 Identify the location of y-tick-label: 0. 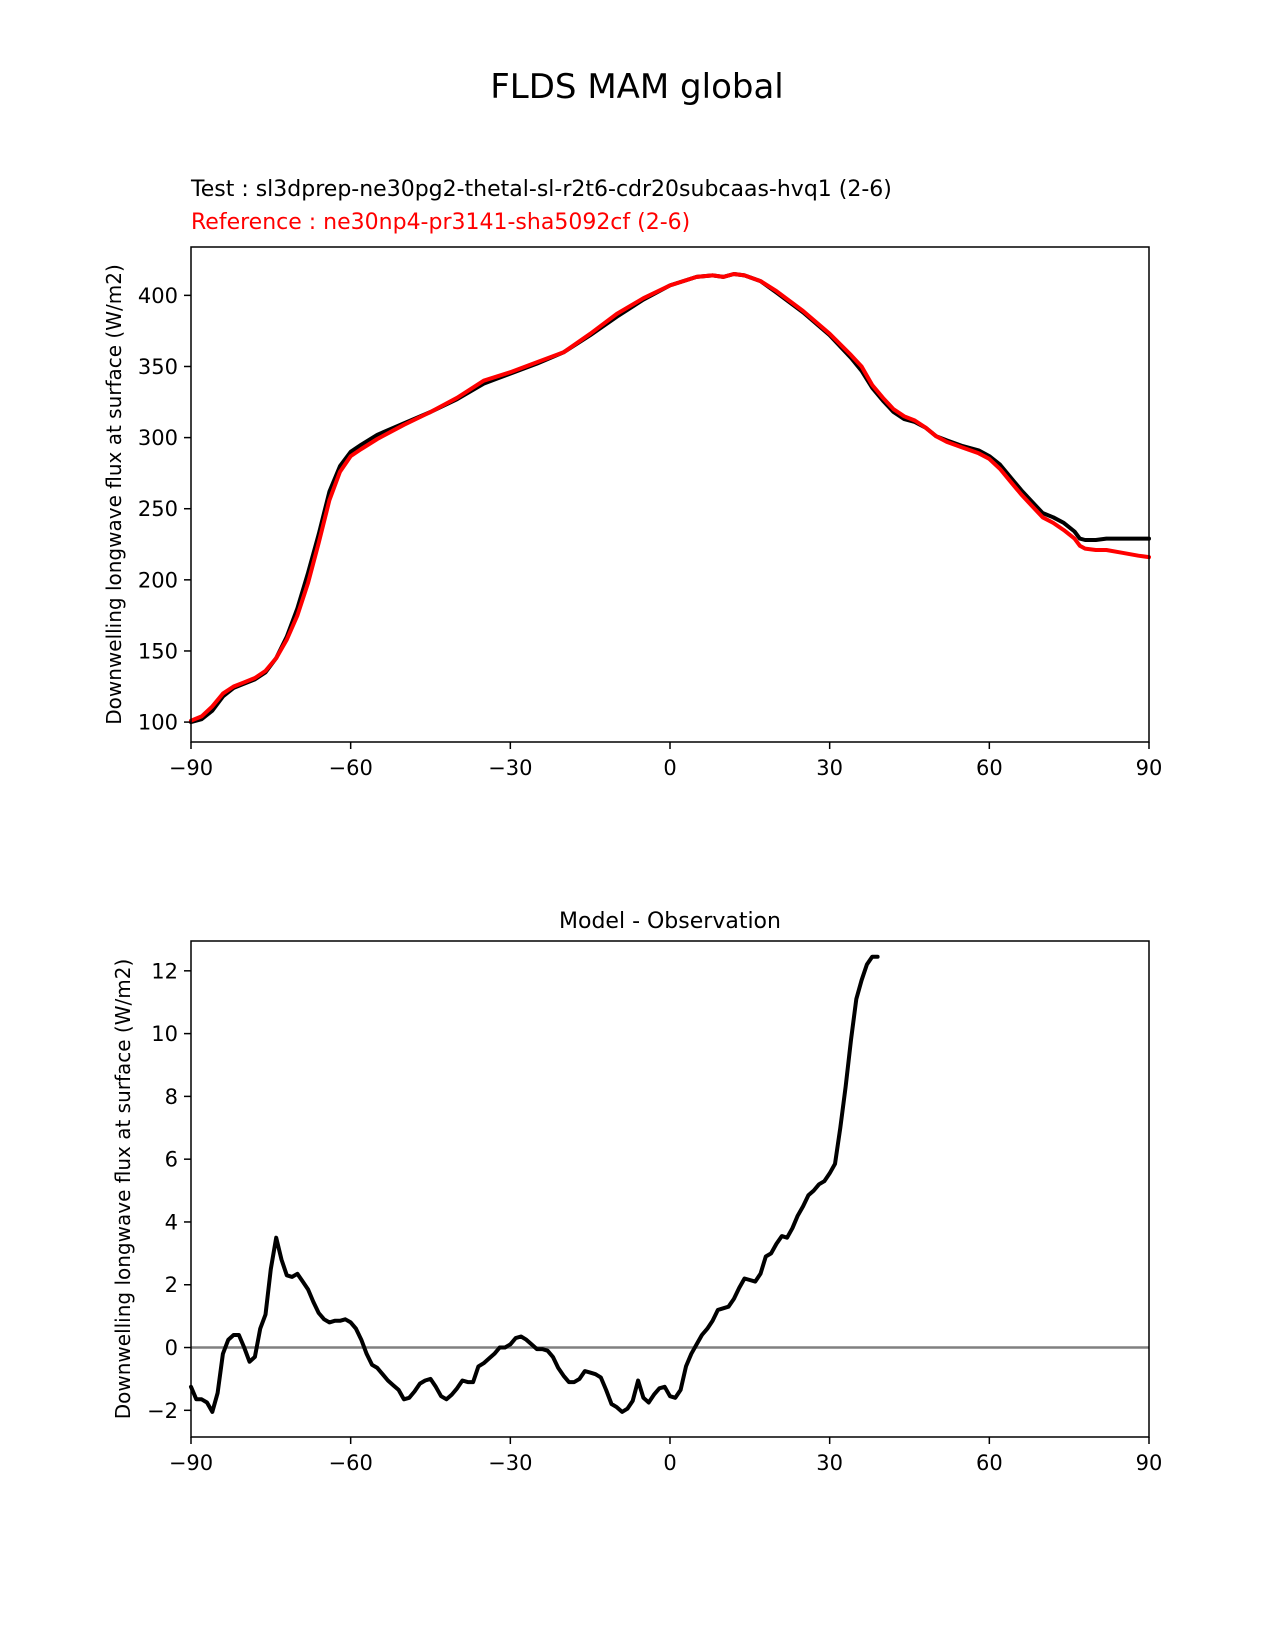
(171, 1348).